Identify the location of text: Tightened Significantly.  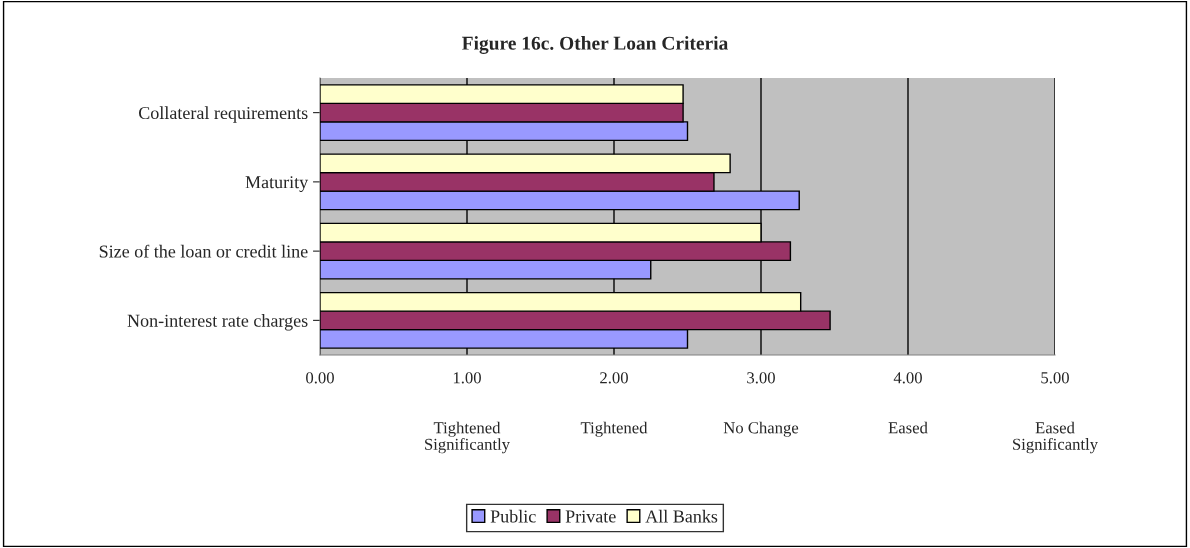
(467, 437).